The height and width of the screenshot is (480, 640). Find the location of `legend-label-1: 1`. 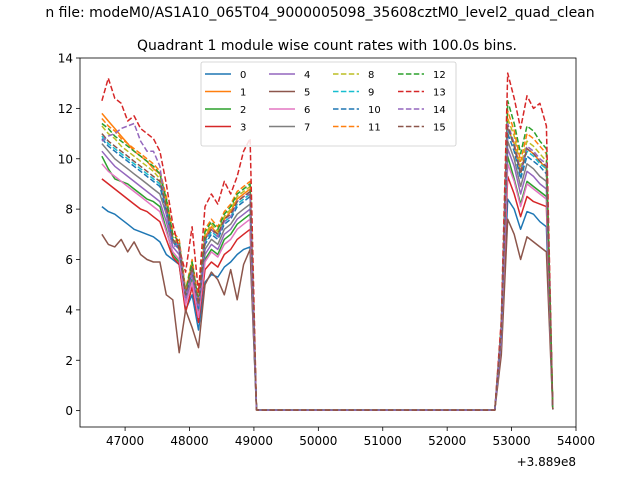

legend-label-1: 1 is located at coordinates (243, 93).